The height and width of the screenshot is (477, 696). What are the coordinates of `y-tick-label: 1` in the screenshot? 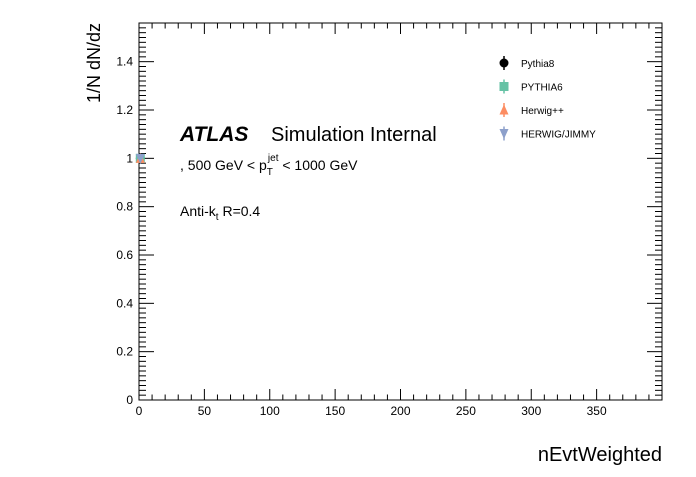 It's located at (129, 158).